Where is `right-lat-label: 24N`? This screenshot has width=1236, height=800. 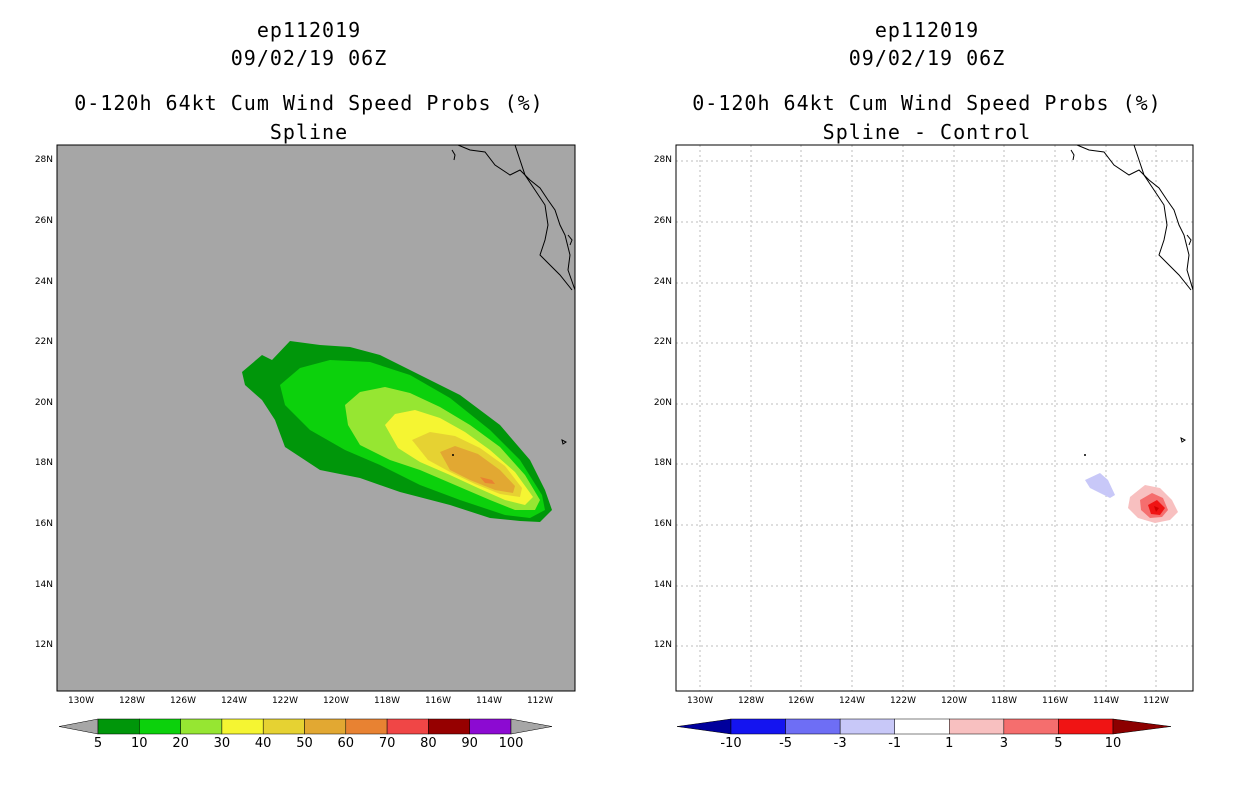 right-lat-label: 24N is located at coordinates (662, 282).